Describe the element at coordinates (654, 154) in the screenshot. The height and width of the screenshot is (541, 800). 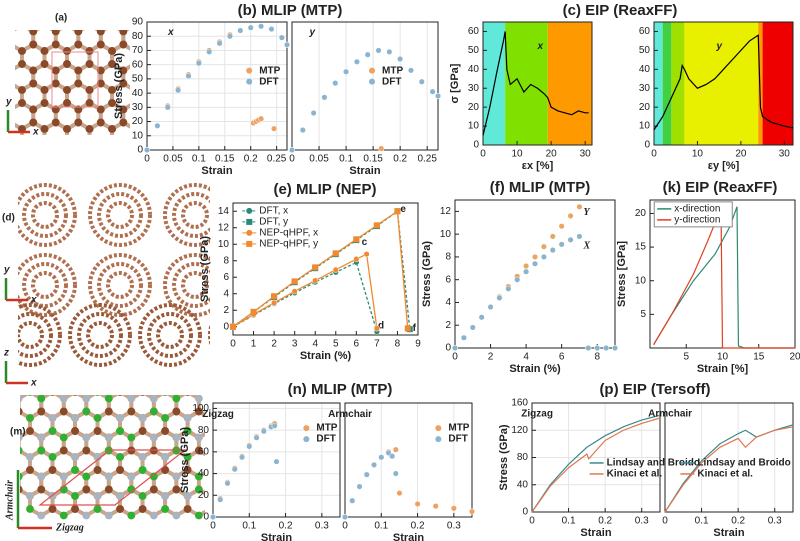
I see `x-tick-label: 0` at that location.